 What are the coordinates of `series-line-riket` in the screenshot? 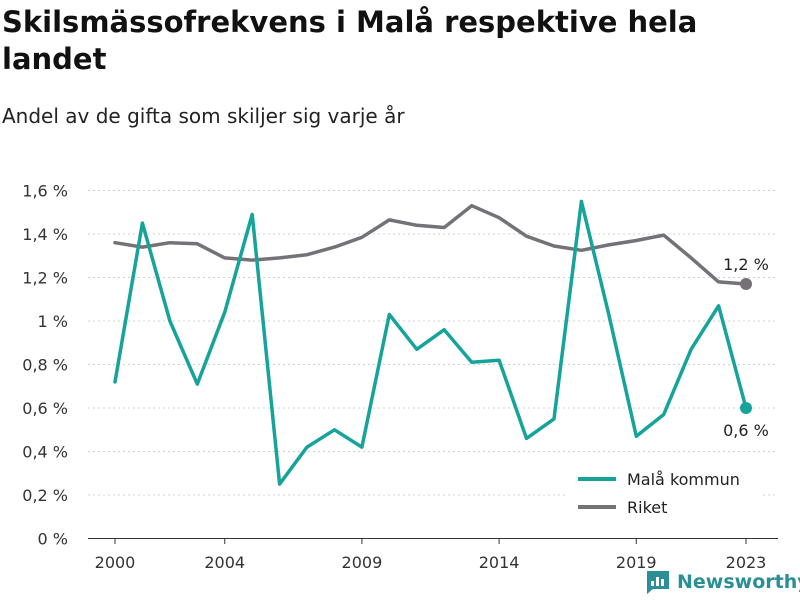 It's located at (430, 244).